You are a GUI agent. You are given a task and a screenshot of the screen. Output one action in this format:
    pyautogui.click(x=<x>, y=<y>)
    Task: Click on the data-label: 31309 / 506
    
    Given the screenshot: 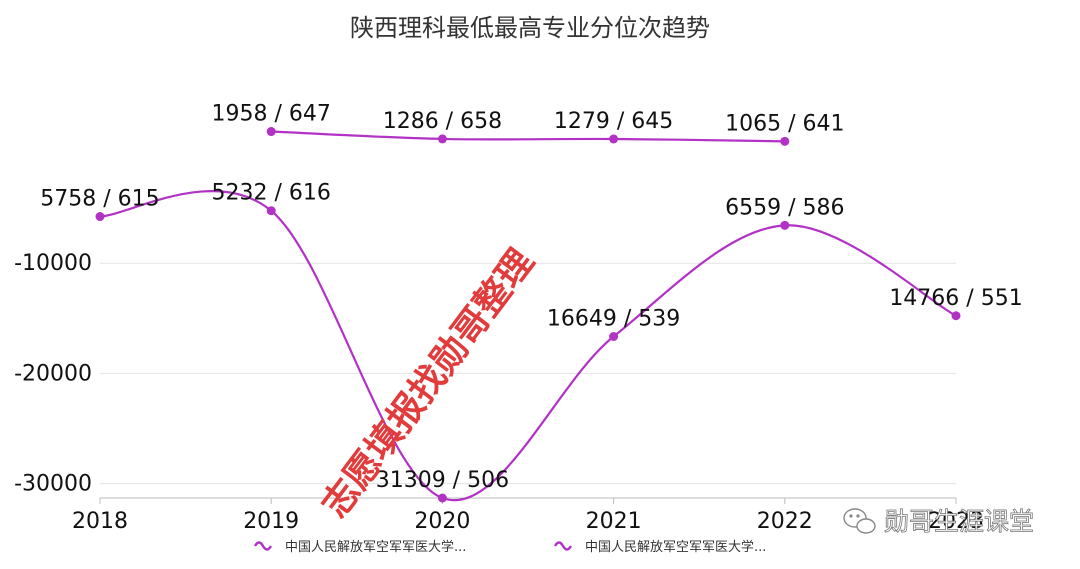 What is the action you would take?
    pyautogui.click(x=442, y=480)
    